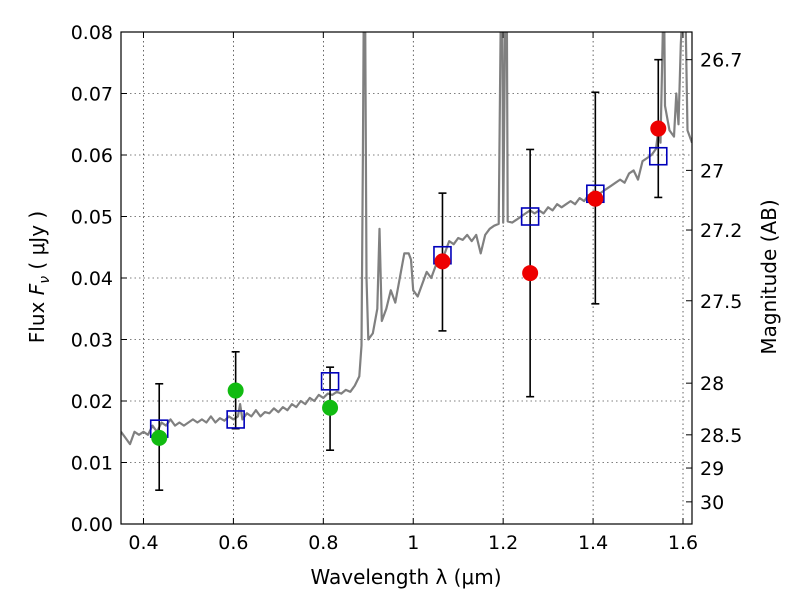 Image resolution: width=800 pixels, height=600 pixels. I want to click on magnitude-tick-label: 28.5, so click(721, 436).